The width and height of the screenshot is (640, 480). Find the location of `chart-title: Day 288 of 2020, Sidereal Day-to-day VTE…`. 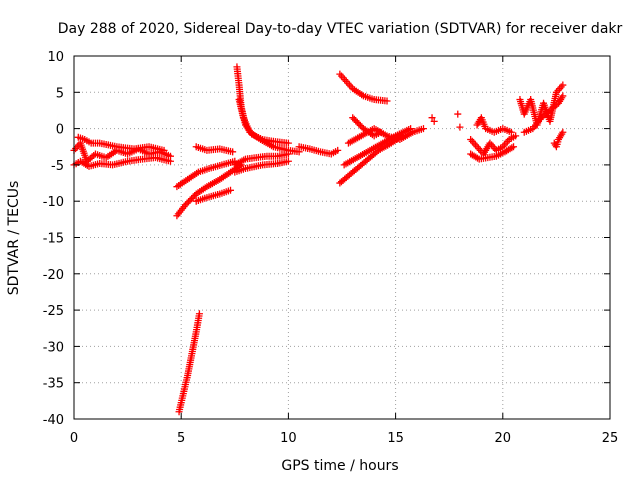

chart-title: Day 288 of 2020, Sidereal Day-to-day VTE… is located at coordinates (340, 29).